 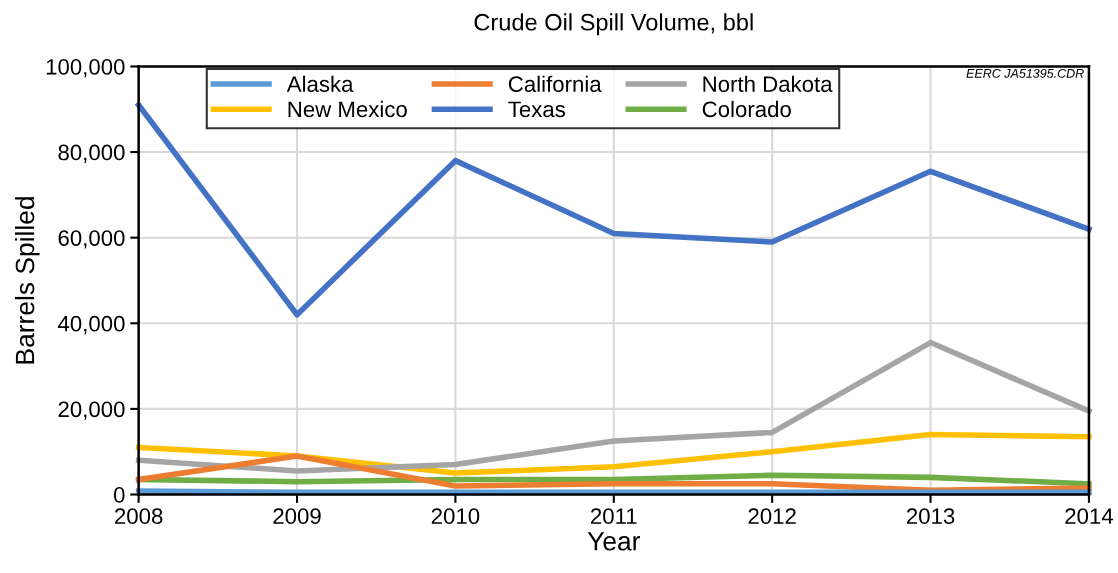 What do you see at coordinates (347, 109) in the screenshot?
I see `legend-label: New Mexico` at bounding box center [347, 109].